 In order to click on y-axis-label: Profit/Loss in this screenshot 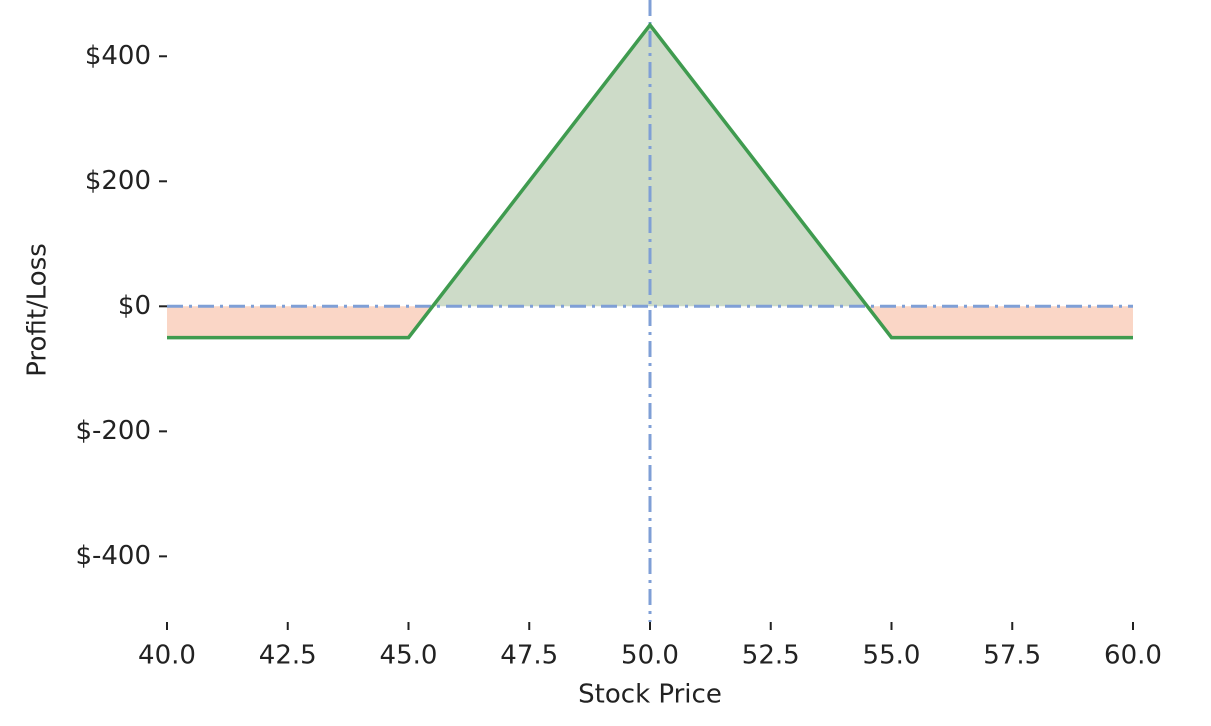, I will do `click(38, 310)`.